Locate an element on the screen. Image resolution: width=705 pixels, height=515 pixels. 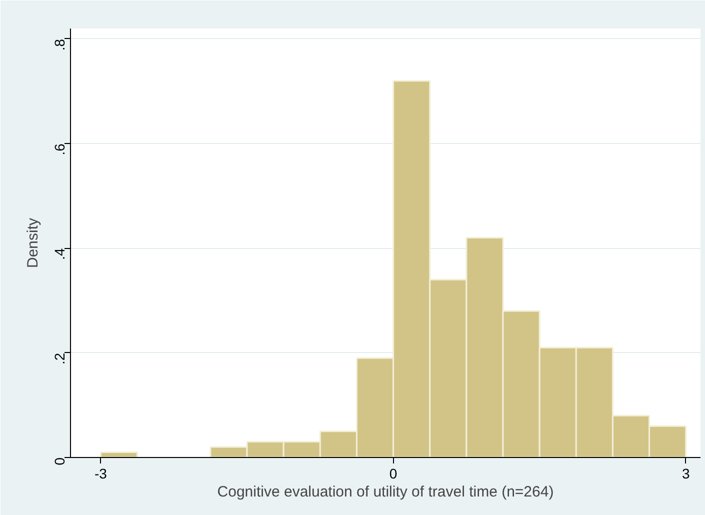
x-tick-label: -3 is located at coordinates (101, 474).